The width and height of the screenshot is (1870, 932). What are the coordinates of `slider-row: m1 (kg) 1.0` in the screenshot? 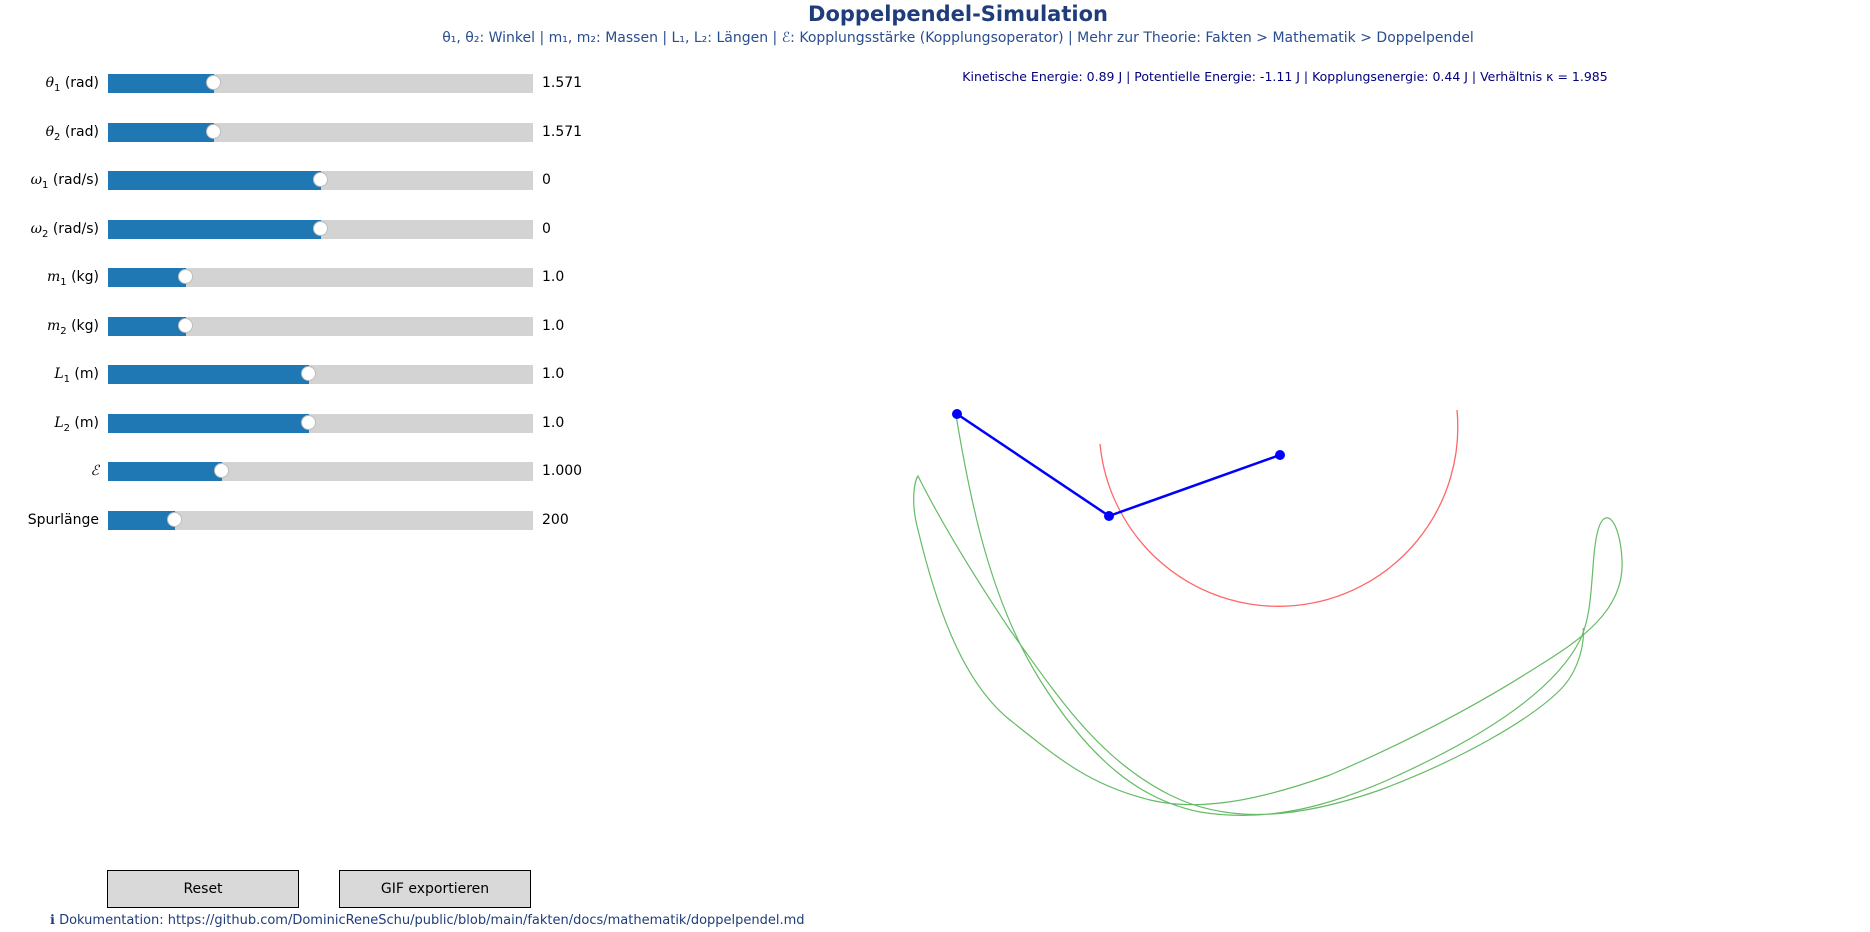 It's located at (320, 278).